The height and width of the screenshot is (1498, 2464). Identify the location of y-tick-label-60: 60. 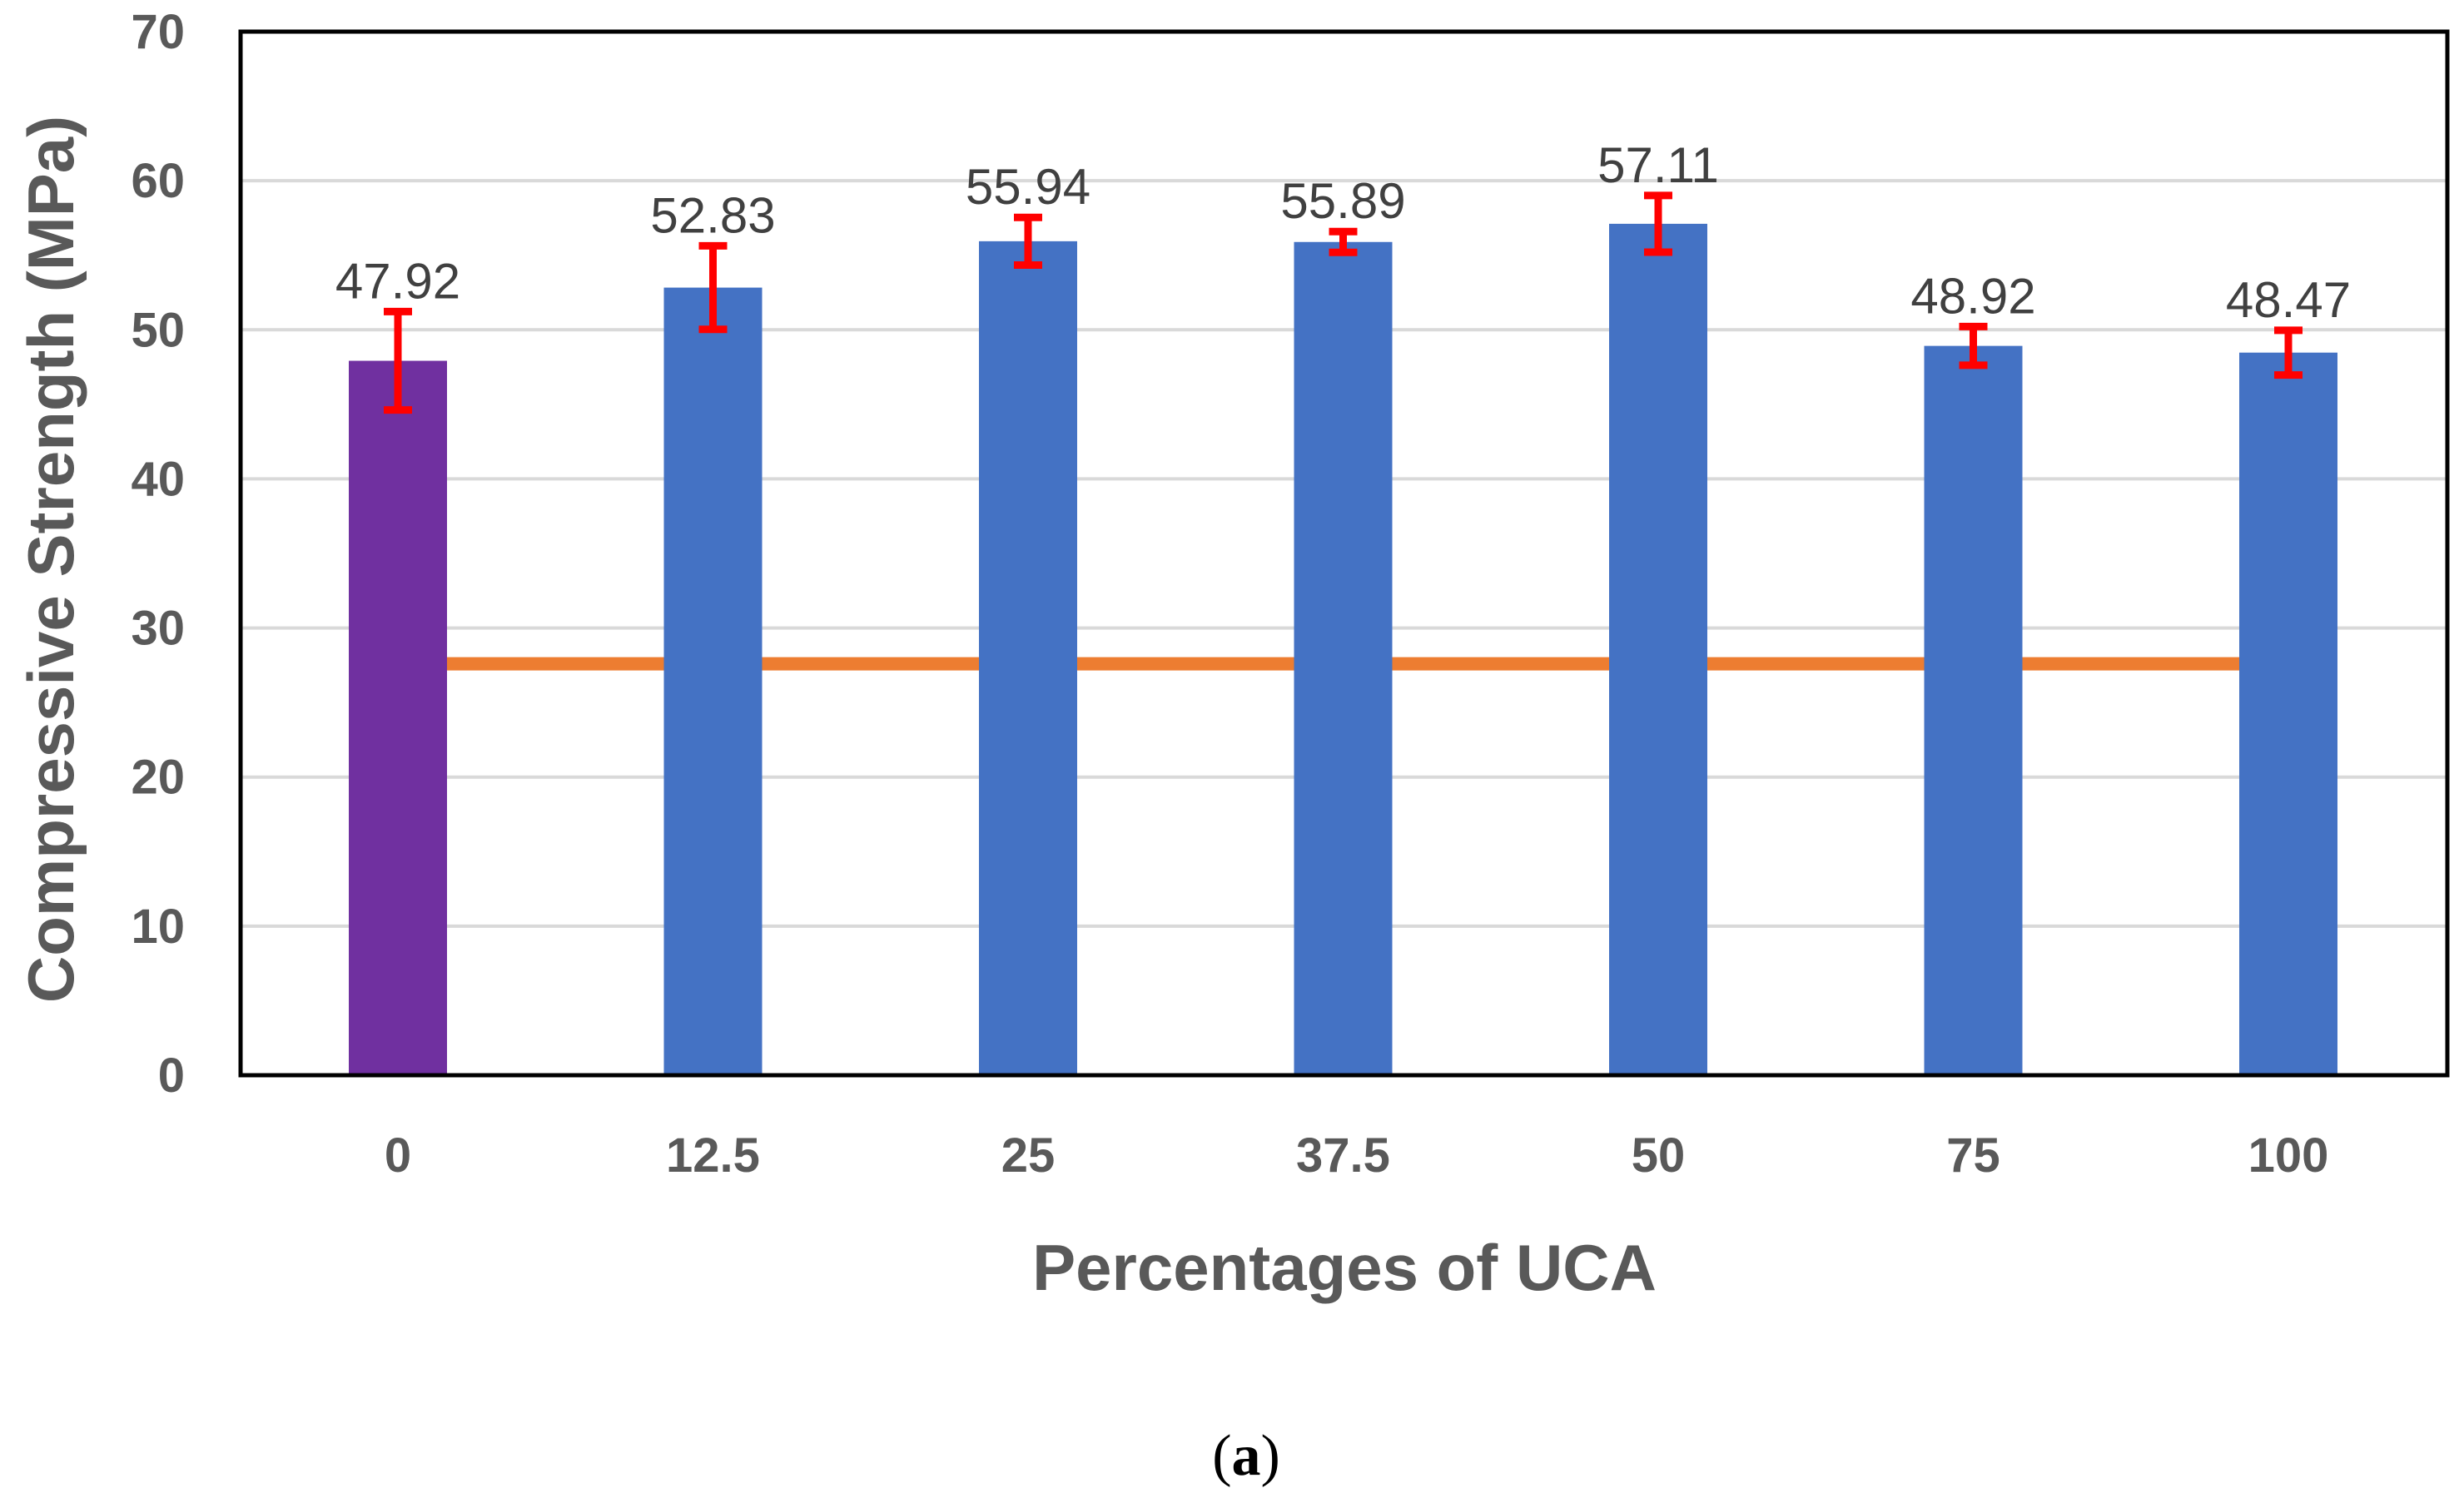
(158, 181).